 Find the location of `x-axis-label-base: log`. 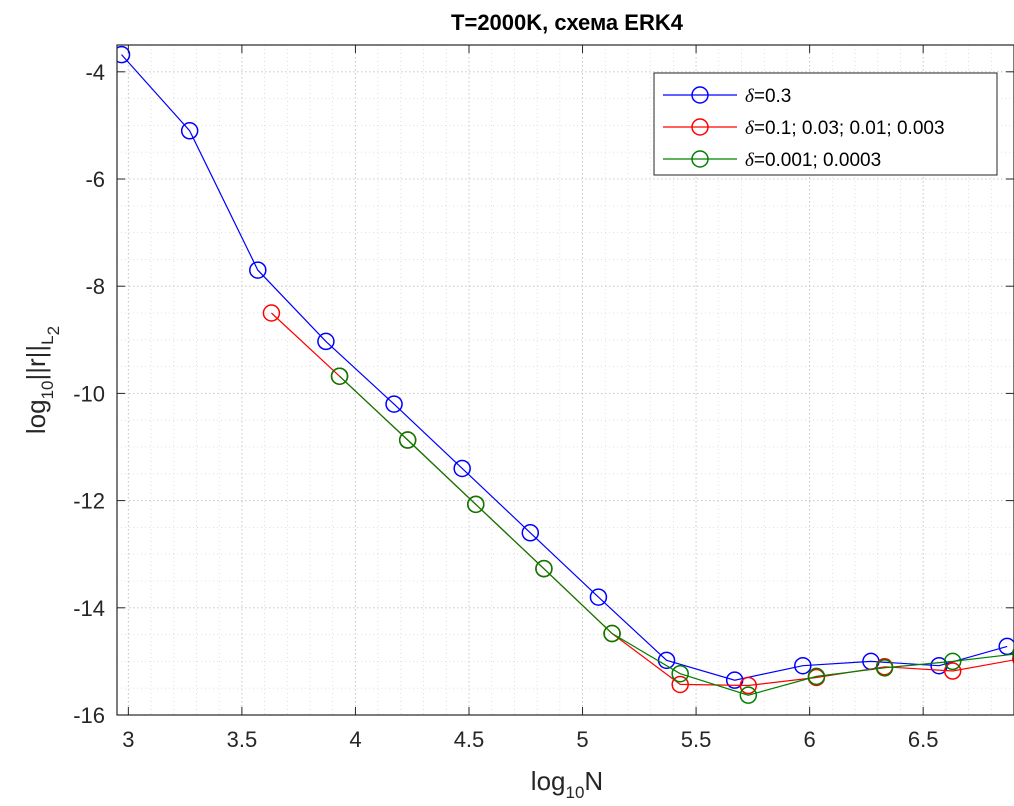

x-axis-label-base: log is located at coordinates (548, 781).